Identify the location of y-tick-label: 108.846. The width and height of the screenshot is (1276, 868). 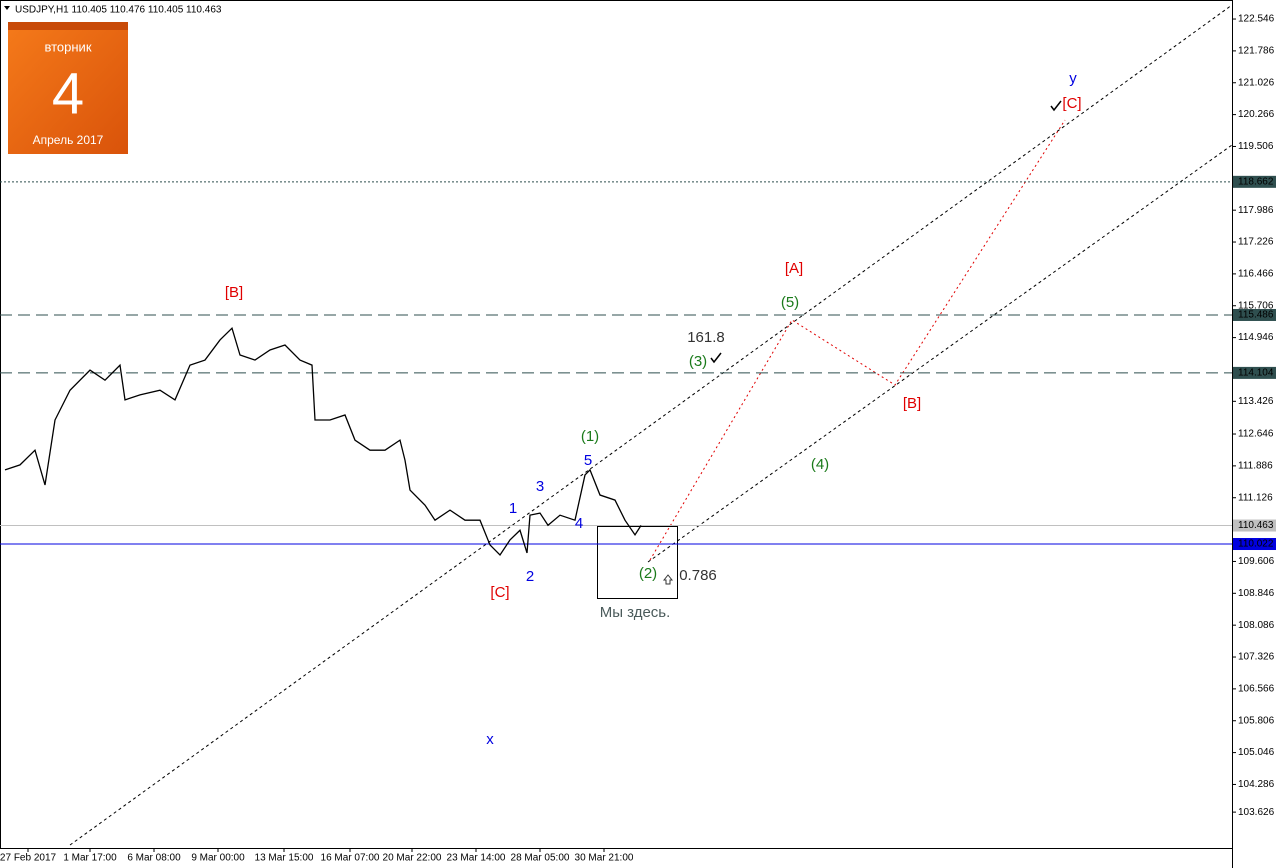
(1256, 593).